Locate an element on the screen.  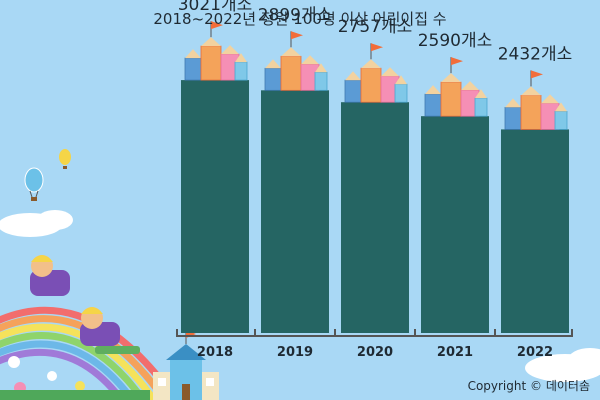
chart-title: 2018~2022년 정원 100명 이상 어린이집 수 is located at coordinates (299, 19).